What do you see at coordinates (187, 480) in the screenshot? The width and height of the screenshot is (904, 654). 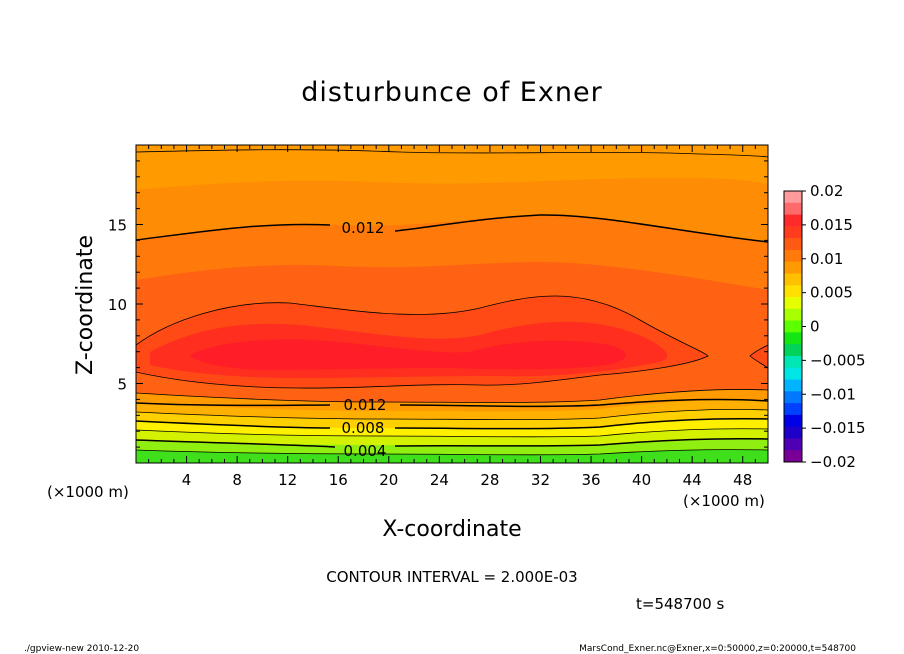 I see `x-tick-label: 4` at bounding box center [187, 480].